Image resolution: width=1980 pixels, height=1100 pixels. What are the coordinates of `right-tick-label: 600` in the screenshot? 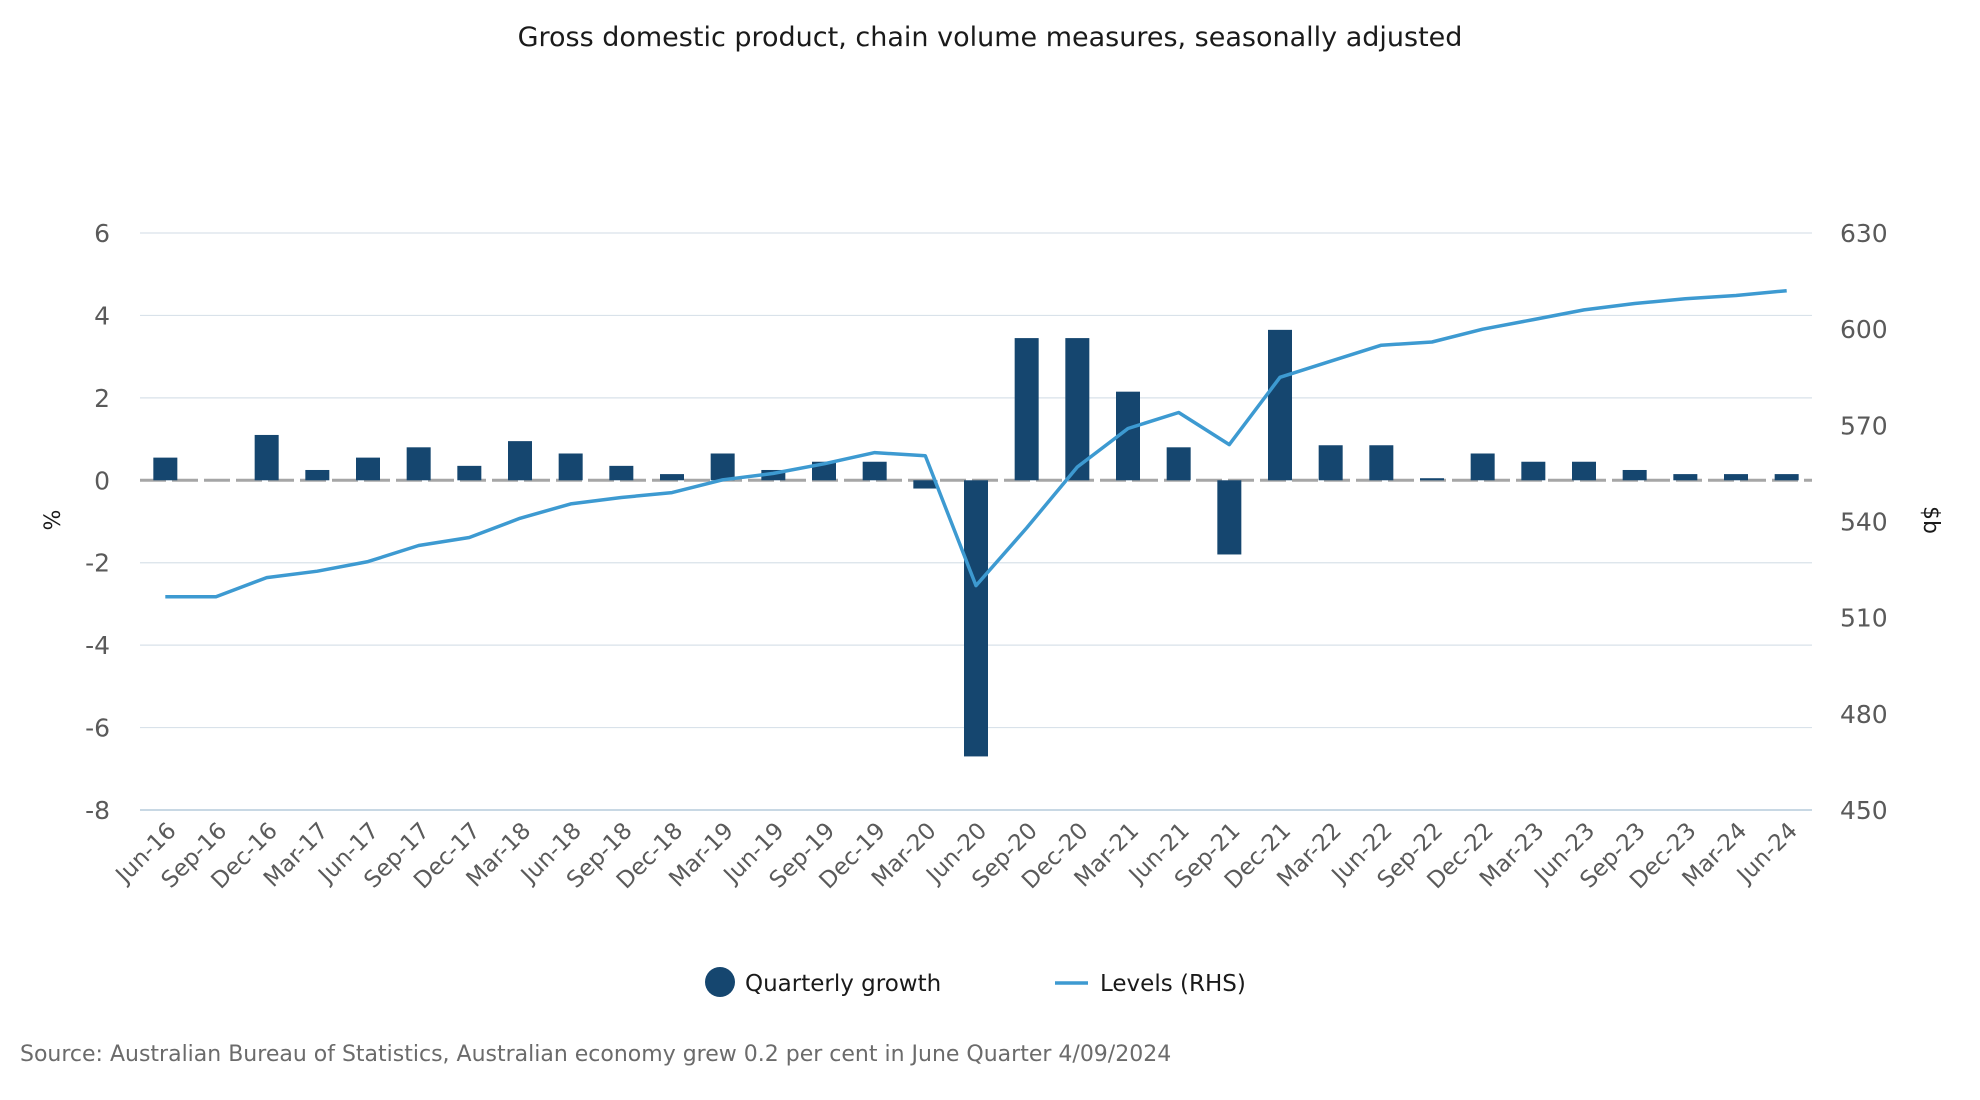 It's located at (1864, 329).